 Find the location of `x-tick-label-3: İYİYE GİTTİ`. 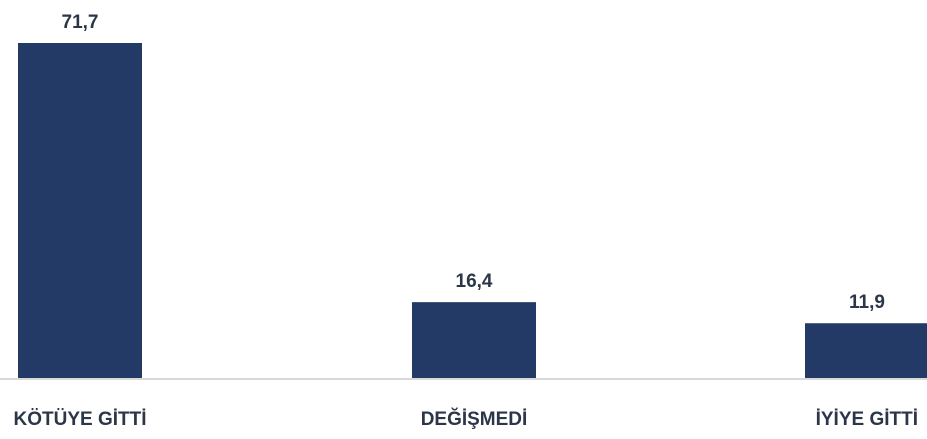

x-tick-label-3: İYİYE GİTTİ is located at coordinates (867, 419).